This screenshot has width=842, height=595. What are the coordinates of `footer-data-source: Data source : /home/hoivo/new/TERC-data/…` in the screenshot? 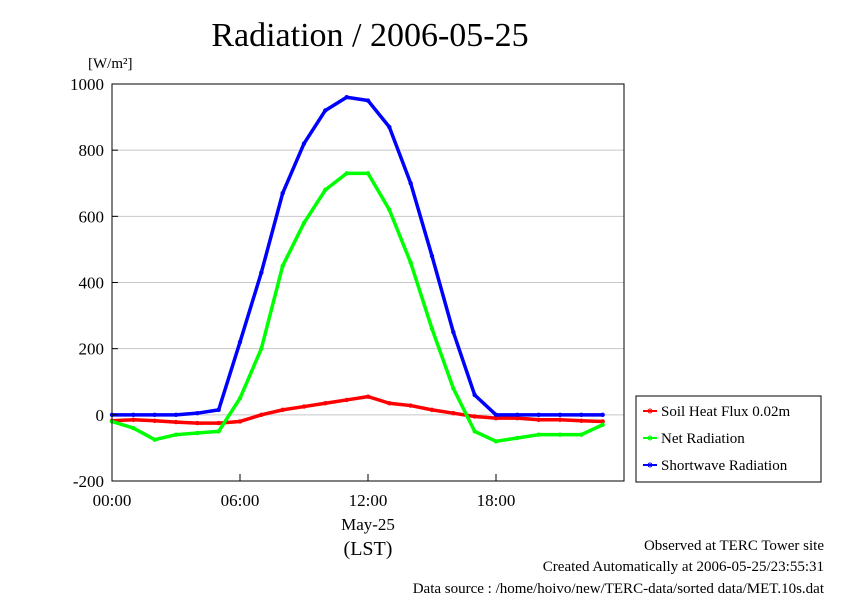 It's located at (619, 588).